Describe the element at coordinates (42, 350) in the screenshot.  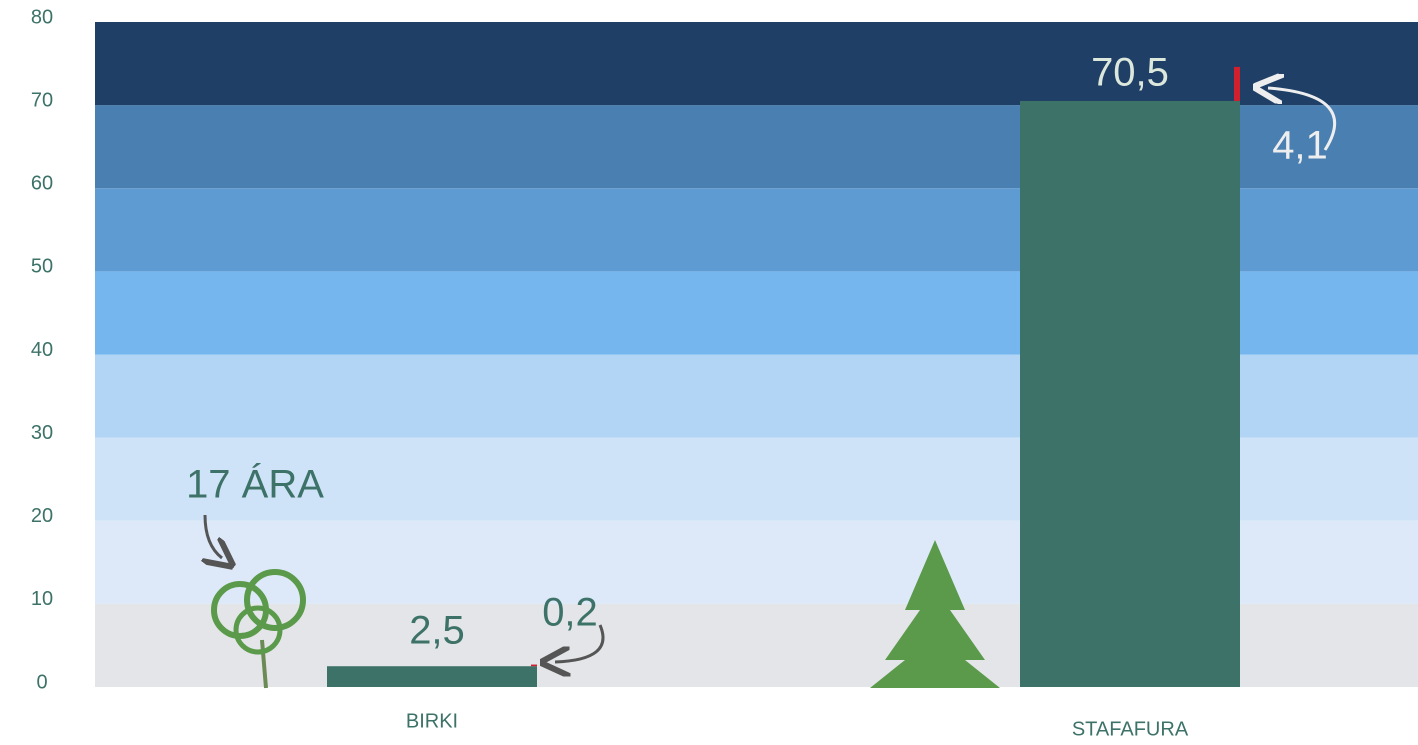
I see `y-tick-label: 40` at that location.